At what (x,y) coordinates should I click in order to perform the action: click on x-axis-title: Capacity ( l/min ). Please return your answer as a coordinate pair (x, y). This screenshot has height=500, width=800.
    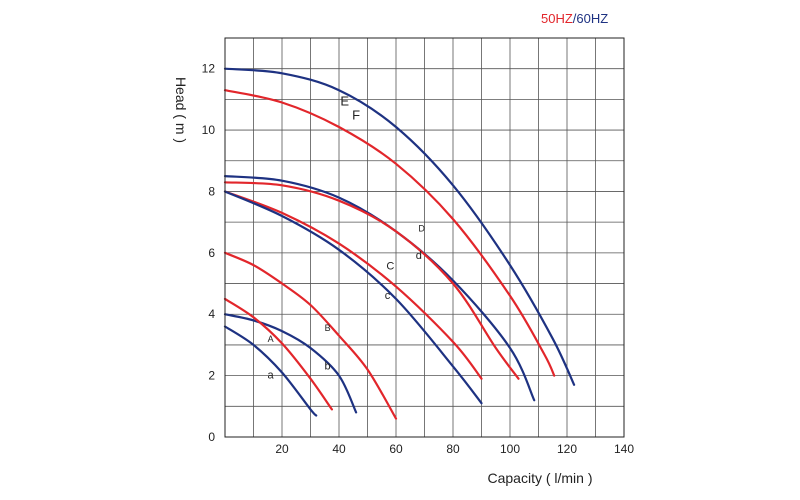
    Looking at the image, I should click on (539, 478).